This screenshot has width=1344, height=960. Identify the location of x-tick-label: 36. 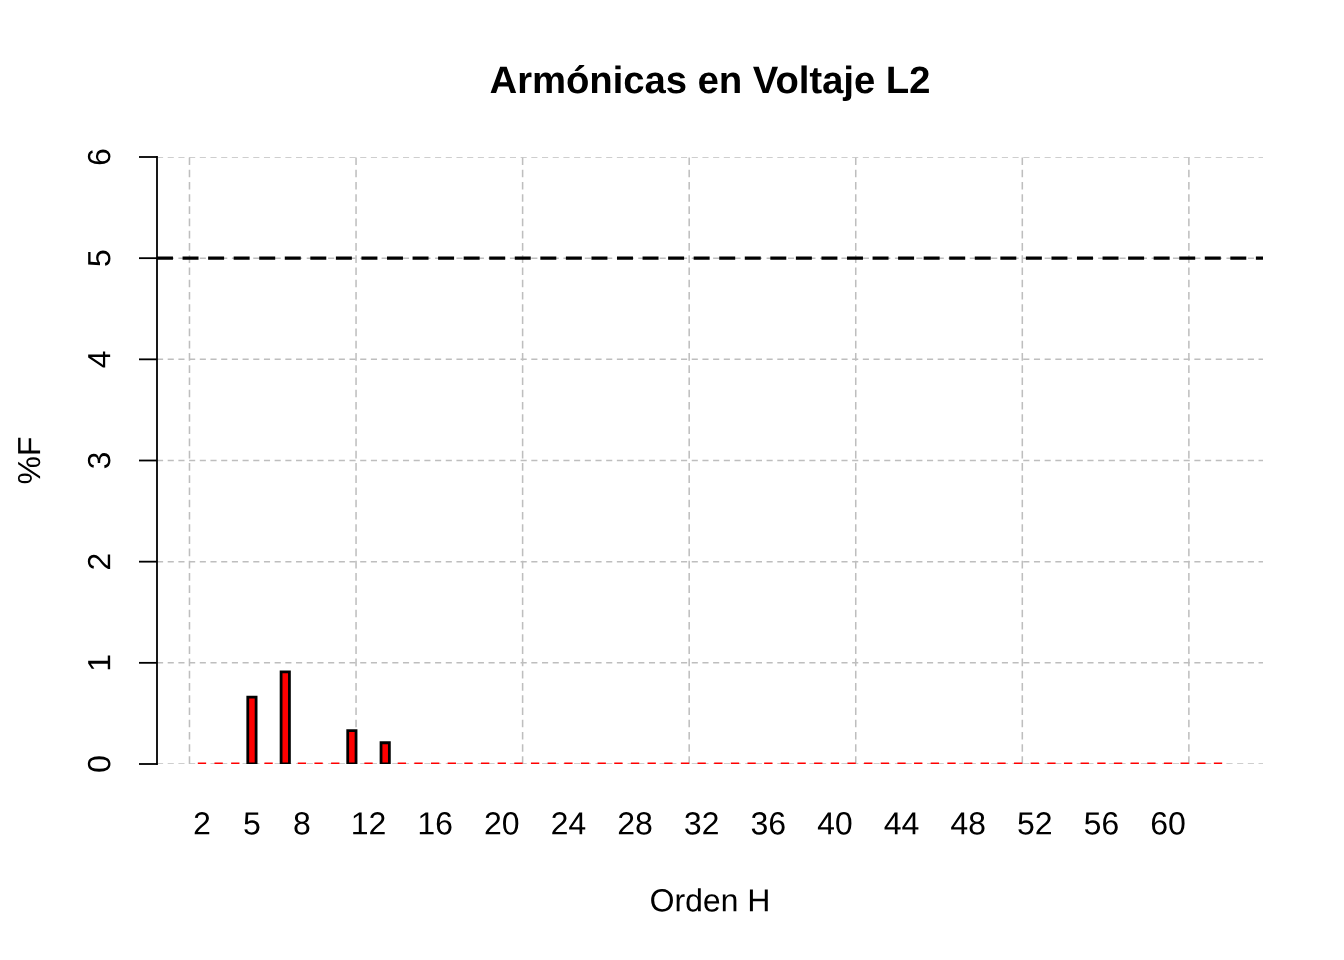
(768, 823).